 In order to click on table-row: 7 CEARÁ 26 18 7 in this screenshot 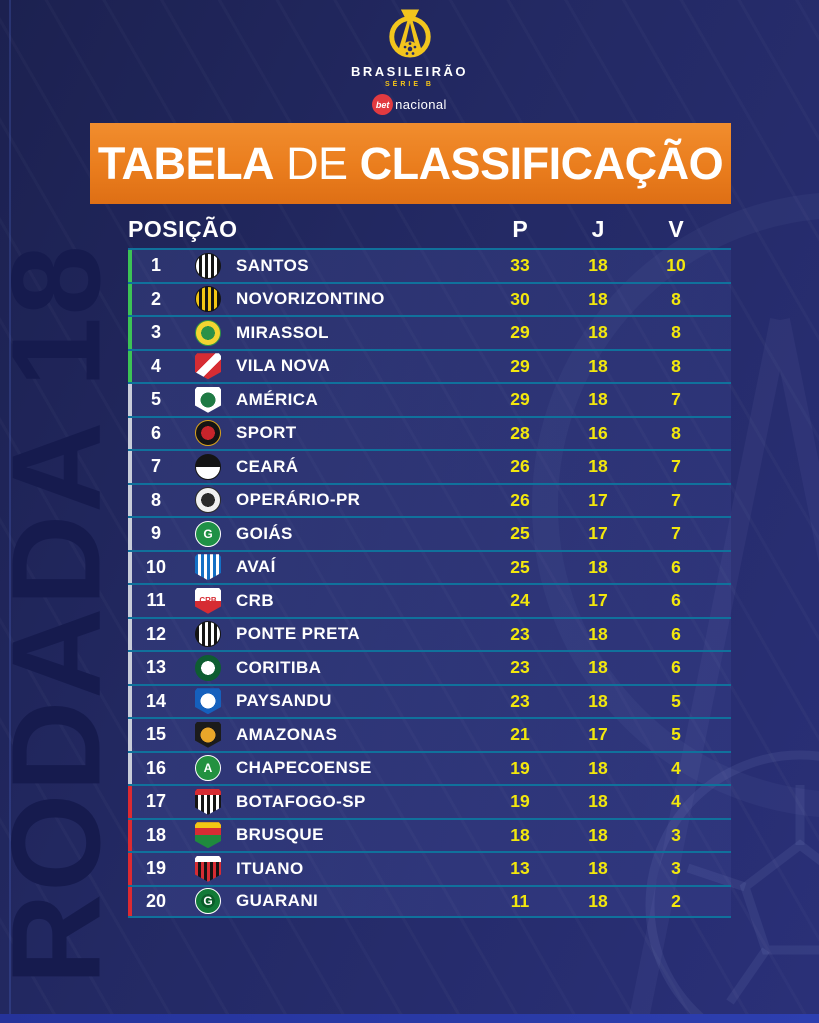, I will do `click(429, 466)`.